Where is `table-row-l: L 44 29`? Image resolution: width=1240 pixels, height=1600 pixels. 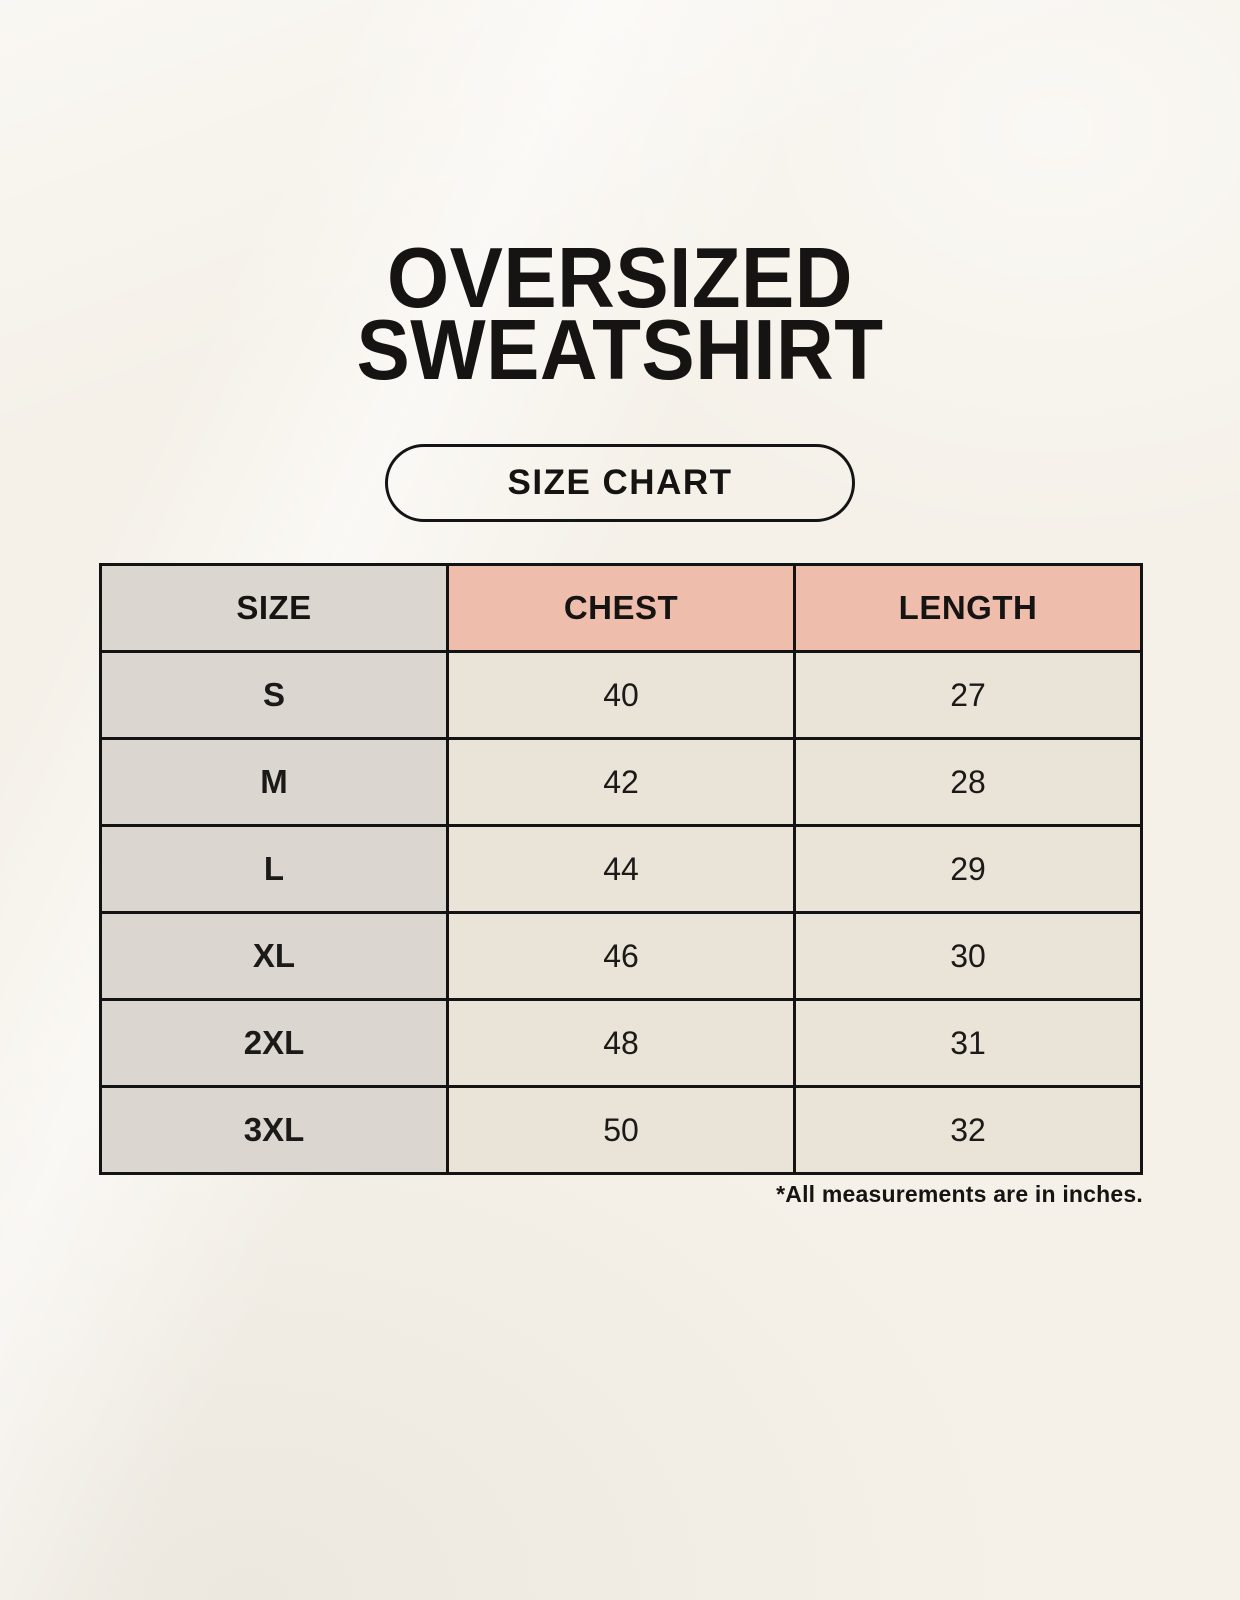
table-row-l: L 44 29 is located at coordinates (621, 869).